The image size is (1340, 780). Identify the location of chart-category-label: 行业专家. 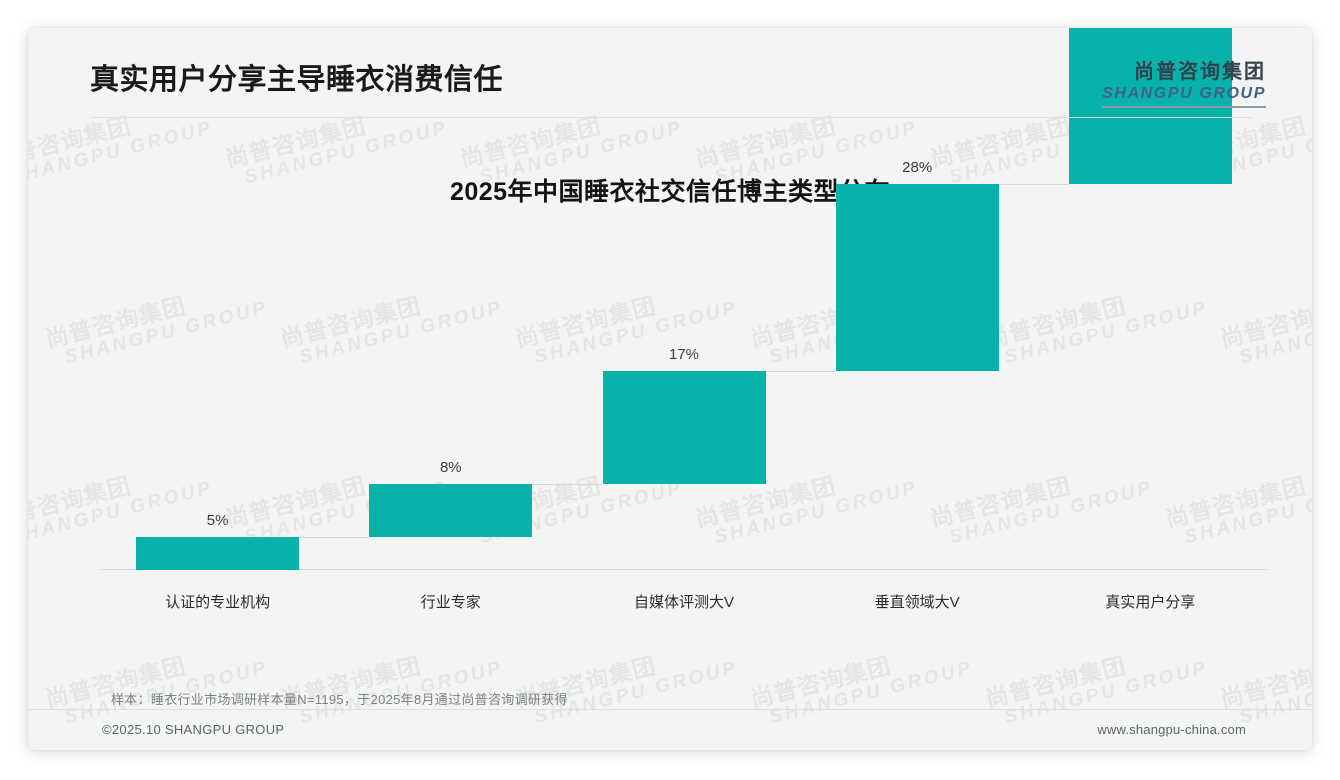
(450, 602).